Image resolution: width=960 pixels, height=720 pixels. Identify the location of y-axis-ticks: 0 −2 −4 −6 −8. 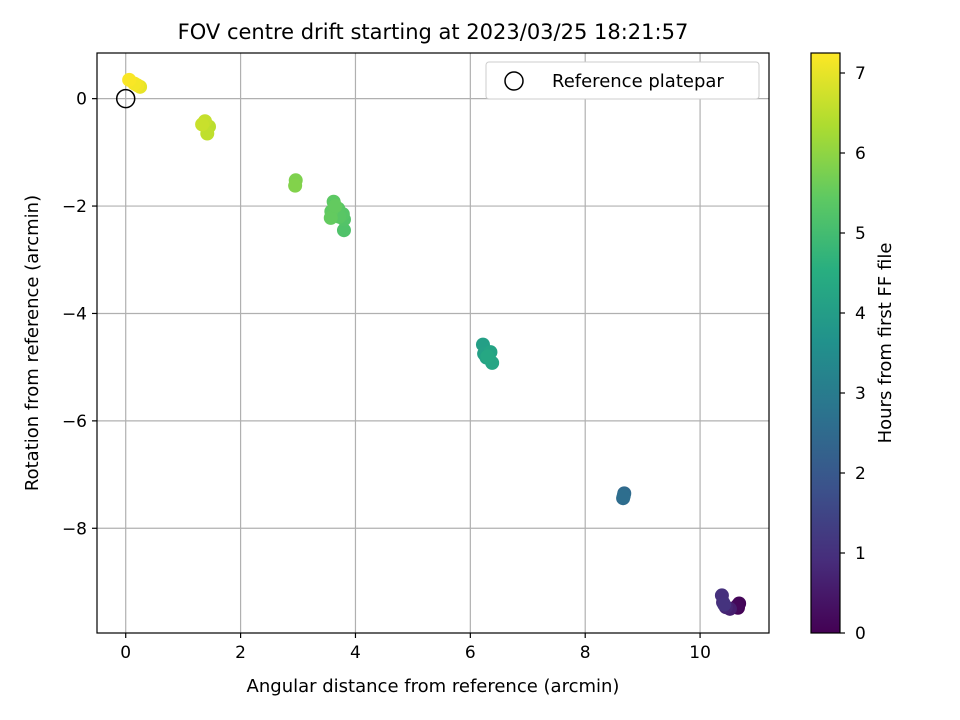
(79, 314).